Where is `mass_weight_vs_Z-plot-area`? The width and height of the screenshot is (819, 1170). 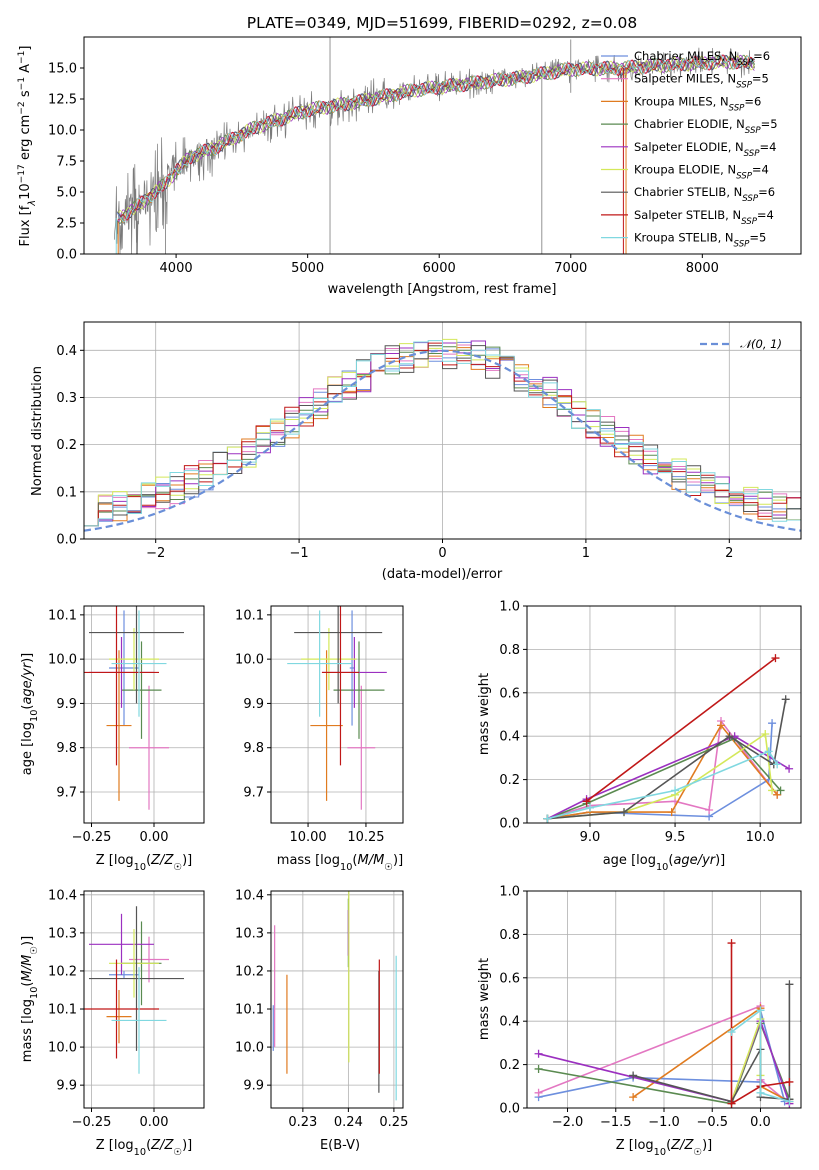 mass_weight_vs_Z-plot-area is located at coordinates (664, 1023).